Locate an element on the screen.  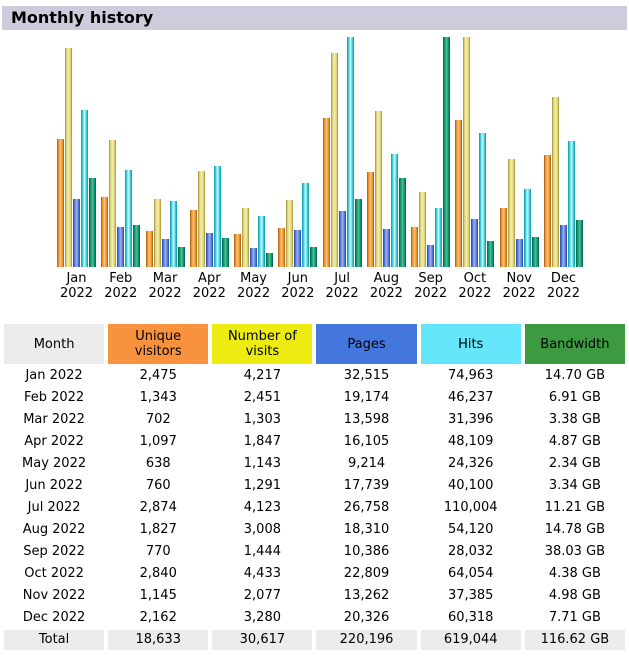
bar-group-sep is located at coordinates (431, 152).